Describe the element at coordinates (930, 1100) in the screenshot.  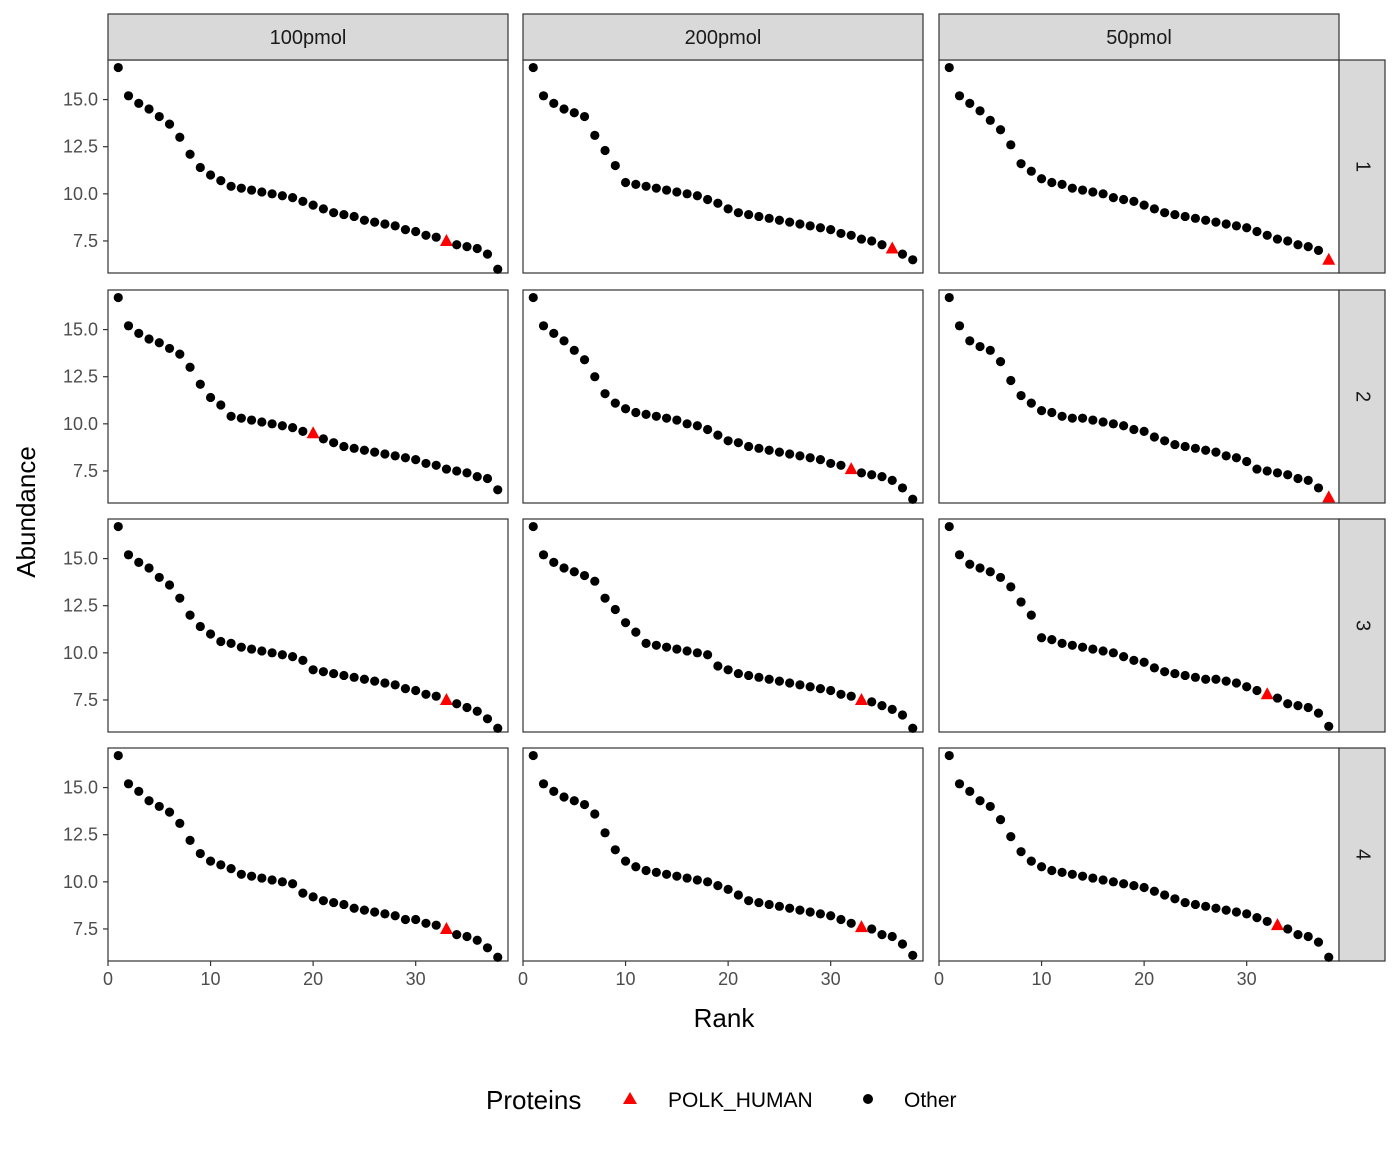
I see `legend-label-other: Other` at that location.